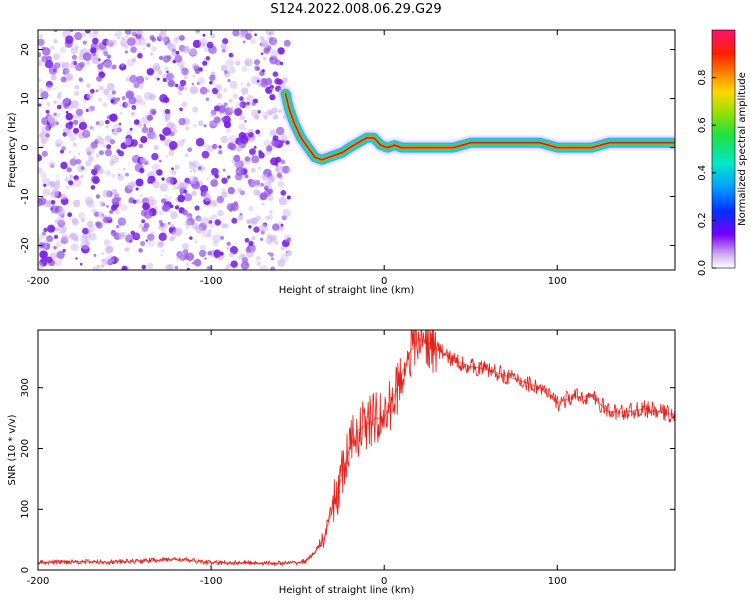 The image size is (750, 600). Describe the element at coordinates (384, 281) in the screenshot. I see `top-x-tick-label: 0` at that location.